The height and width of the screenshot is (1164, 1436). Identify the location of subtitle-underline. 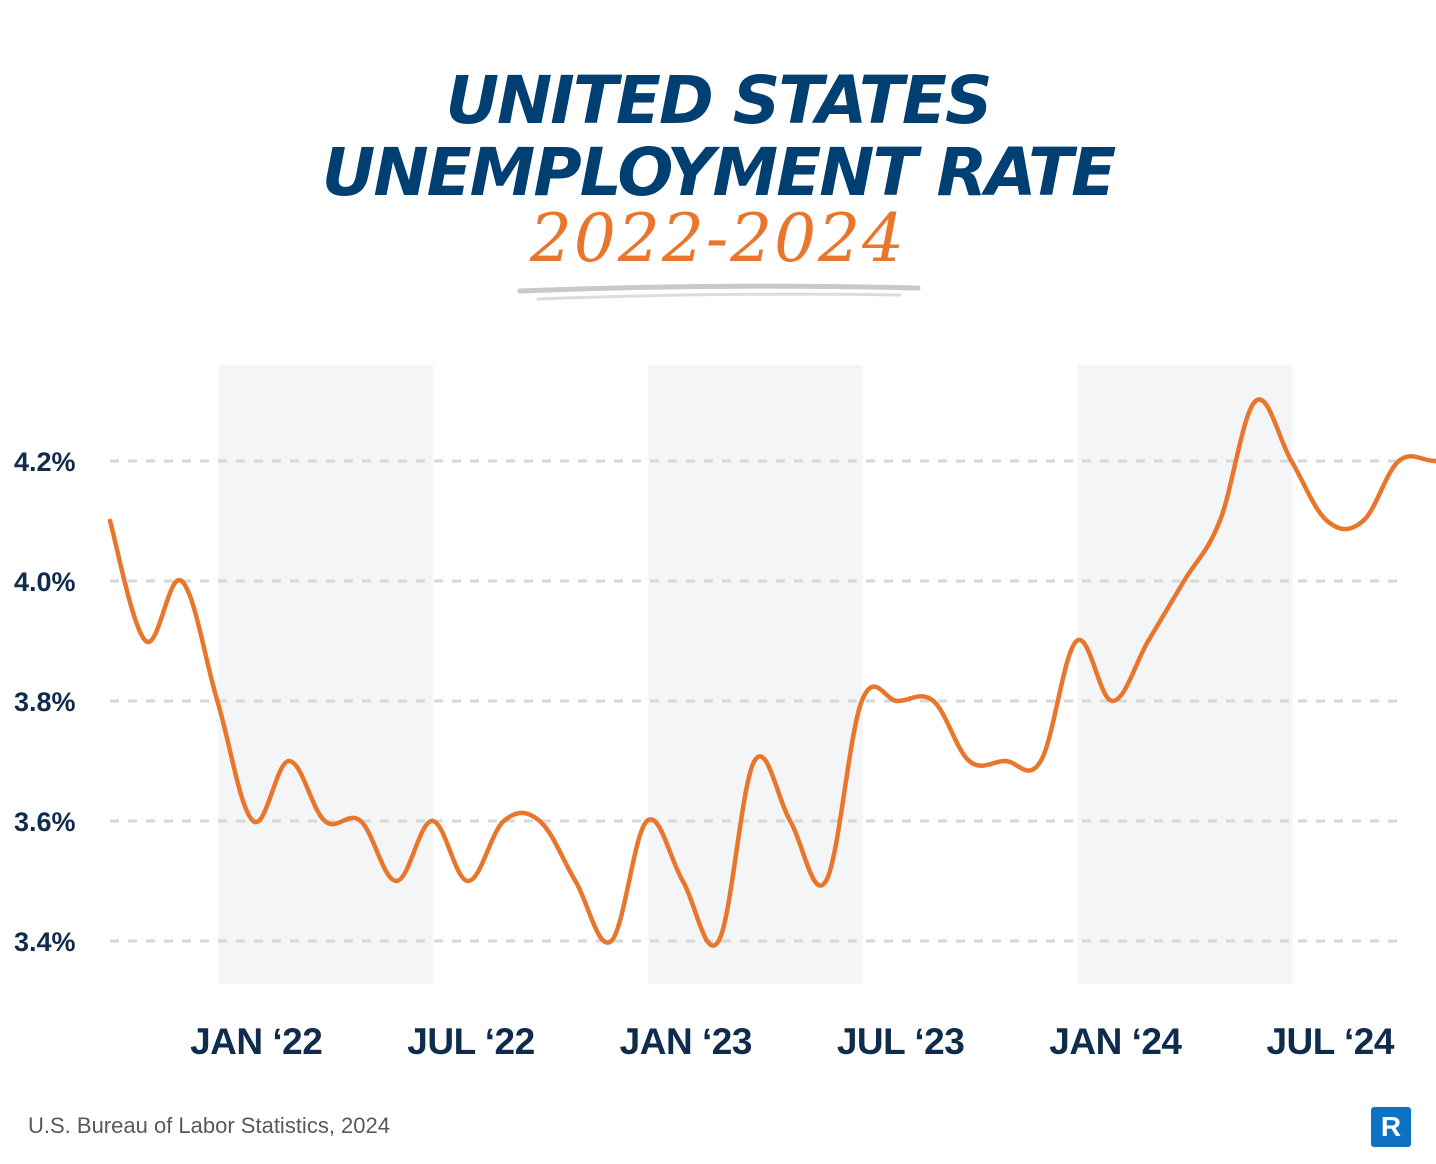
(719, 292).